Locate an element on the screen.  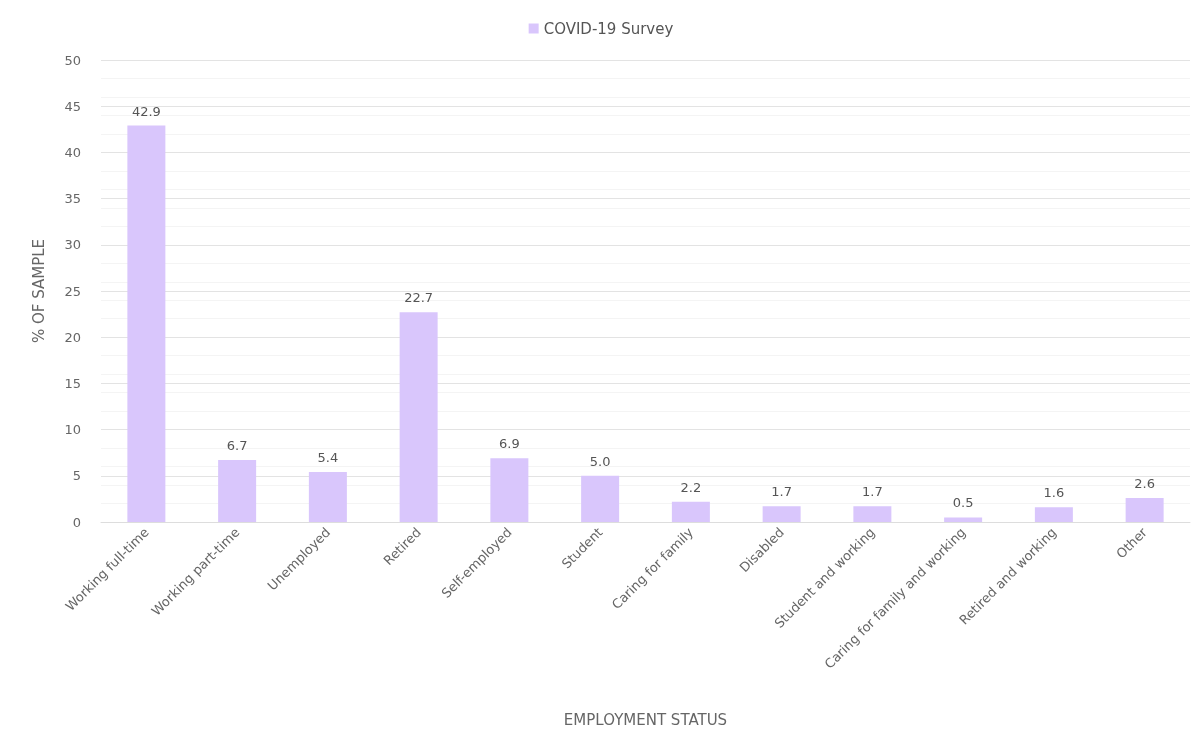
data-label: 6.7 is located at coordinates (237, 446).